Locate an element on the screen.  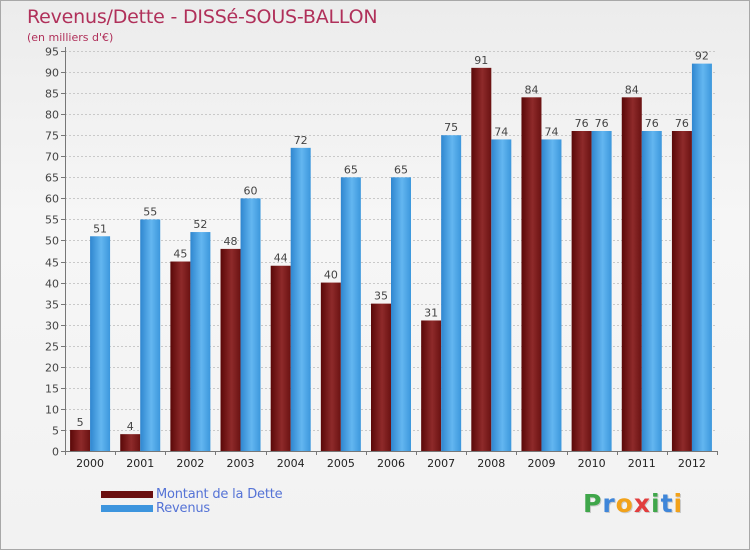
x-tick-label: 2001 is located at coordinates (140, 463).